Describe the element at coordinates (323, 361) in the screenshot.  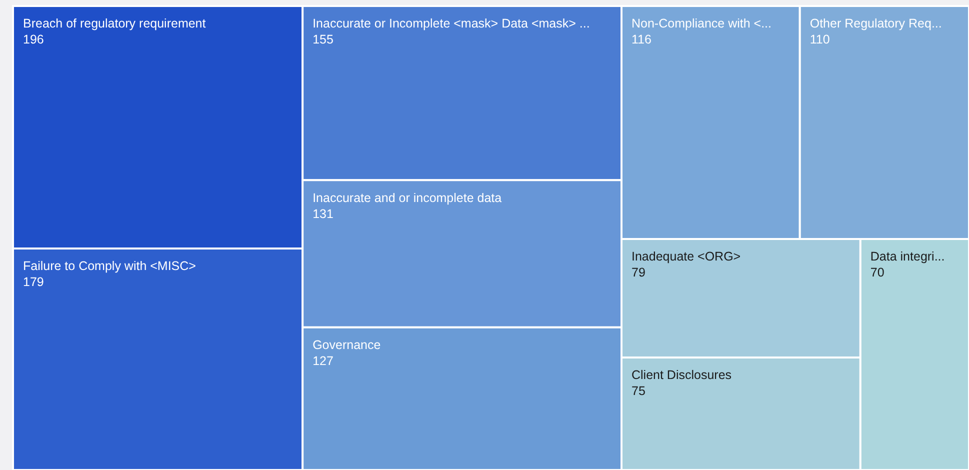
I see `data-label: 127` at that location.